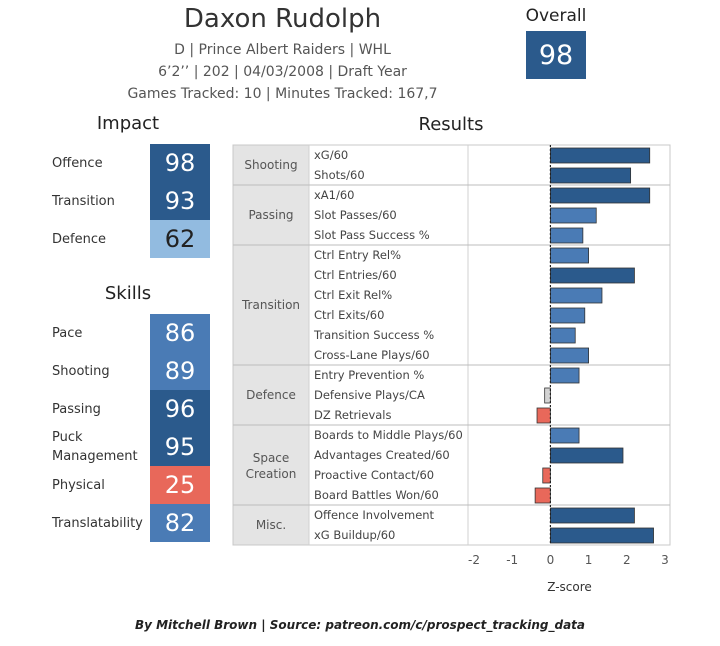 The width and height of the screenshot is (720, 646). I want to click on skill-score-physical: 25, so click(180, 485).